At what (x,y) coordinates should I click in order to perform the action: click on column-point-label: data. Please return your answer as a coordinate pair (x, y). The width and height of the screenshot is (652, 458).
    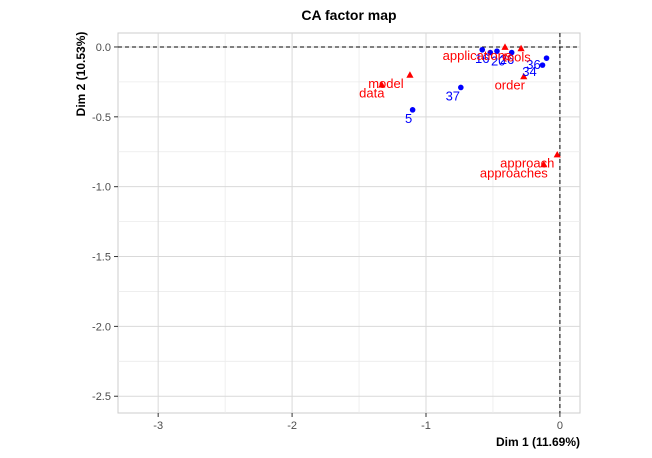
    Looking at the image, I should click on (372, 93).